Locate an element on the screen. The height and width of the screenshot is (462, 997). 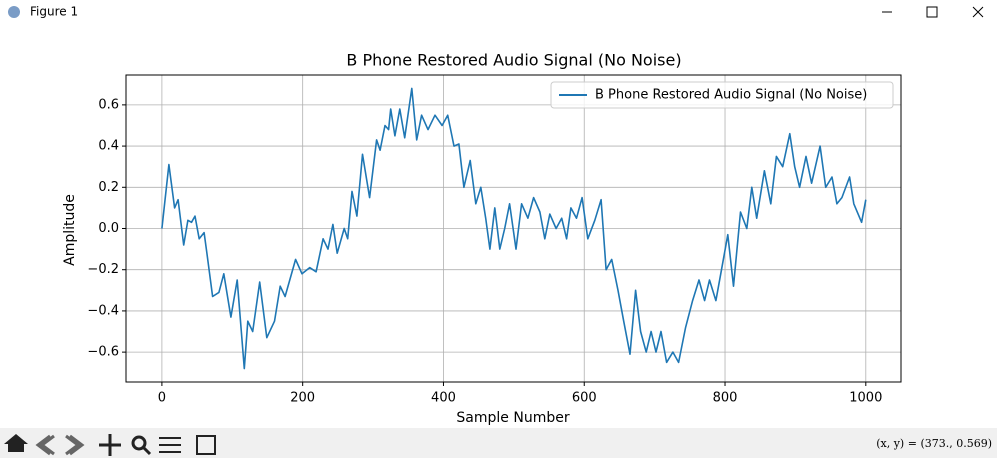
forward-button is located at coordinates (75, 445).